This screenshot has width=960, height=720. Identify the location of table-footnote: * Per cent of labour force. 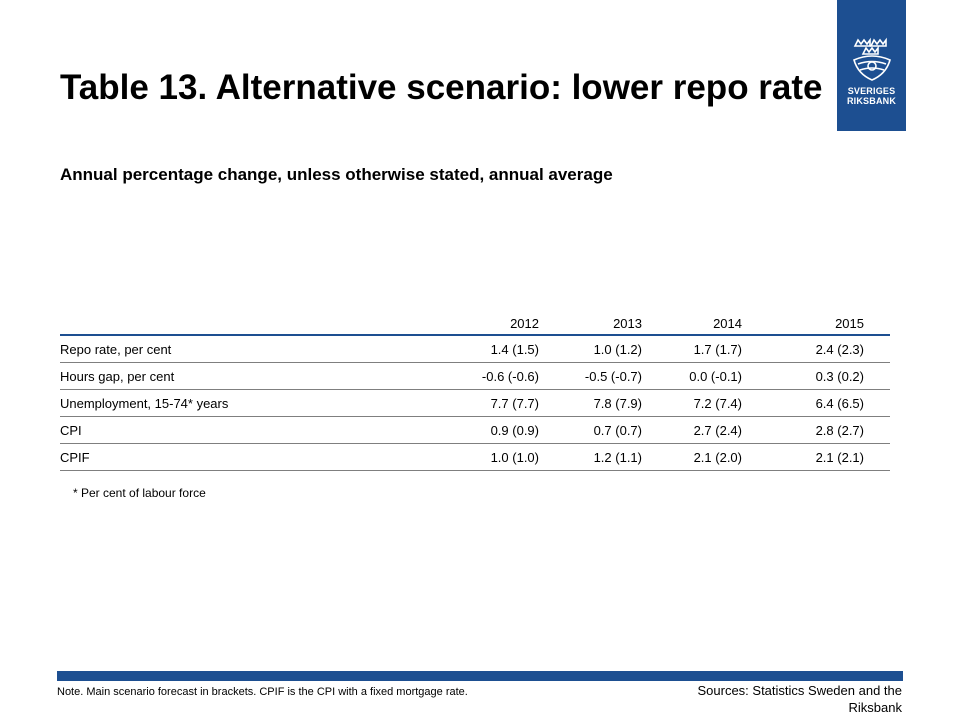
(139, 493).